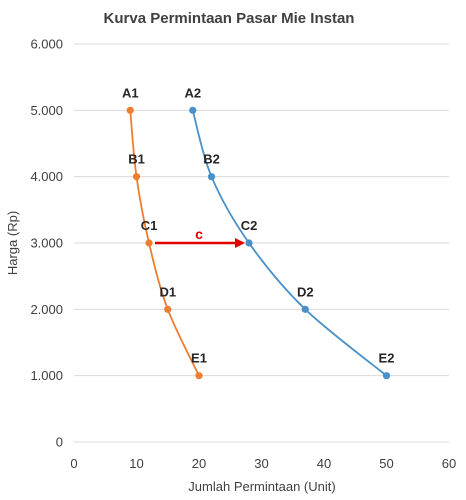  Describe the element at coordinates (167, 291) in the screenshot. I see `point-label-d1: D1` at that location.